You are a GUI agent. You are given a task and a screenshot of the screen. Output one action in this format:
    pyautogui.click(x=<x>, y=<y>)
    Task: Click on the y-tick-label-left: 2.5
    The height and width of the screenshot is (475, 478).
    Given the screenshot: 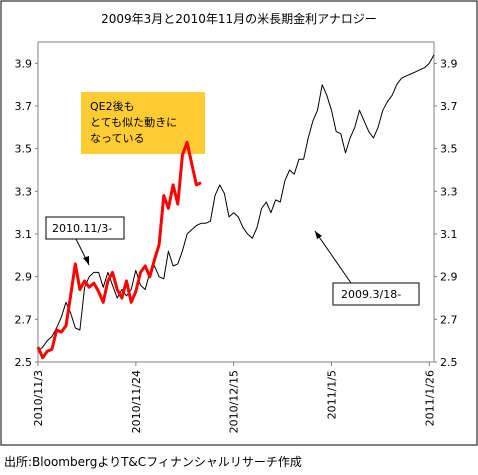 What is the action you would take?
    pyautogui.click(x=24, y=362)
    